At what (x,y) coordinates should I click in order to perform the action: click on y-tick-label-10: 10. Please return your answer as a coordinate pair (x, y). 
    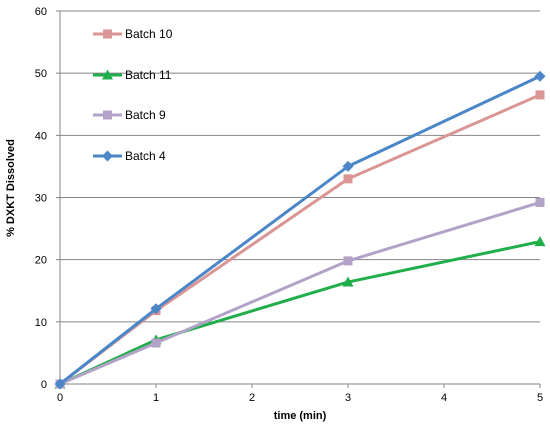
    Looking at the image, I should click on (41, 323).